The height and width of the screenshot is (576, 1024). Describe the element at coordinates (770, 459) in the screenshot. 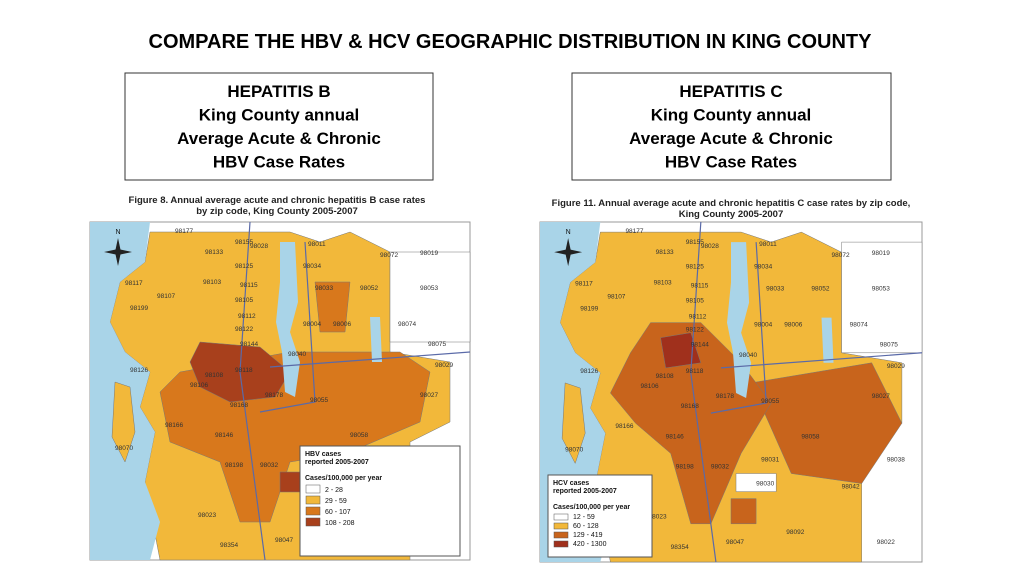

I see `zip-label: 98031` at that location.